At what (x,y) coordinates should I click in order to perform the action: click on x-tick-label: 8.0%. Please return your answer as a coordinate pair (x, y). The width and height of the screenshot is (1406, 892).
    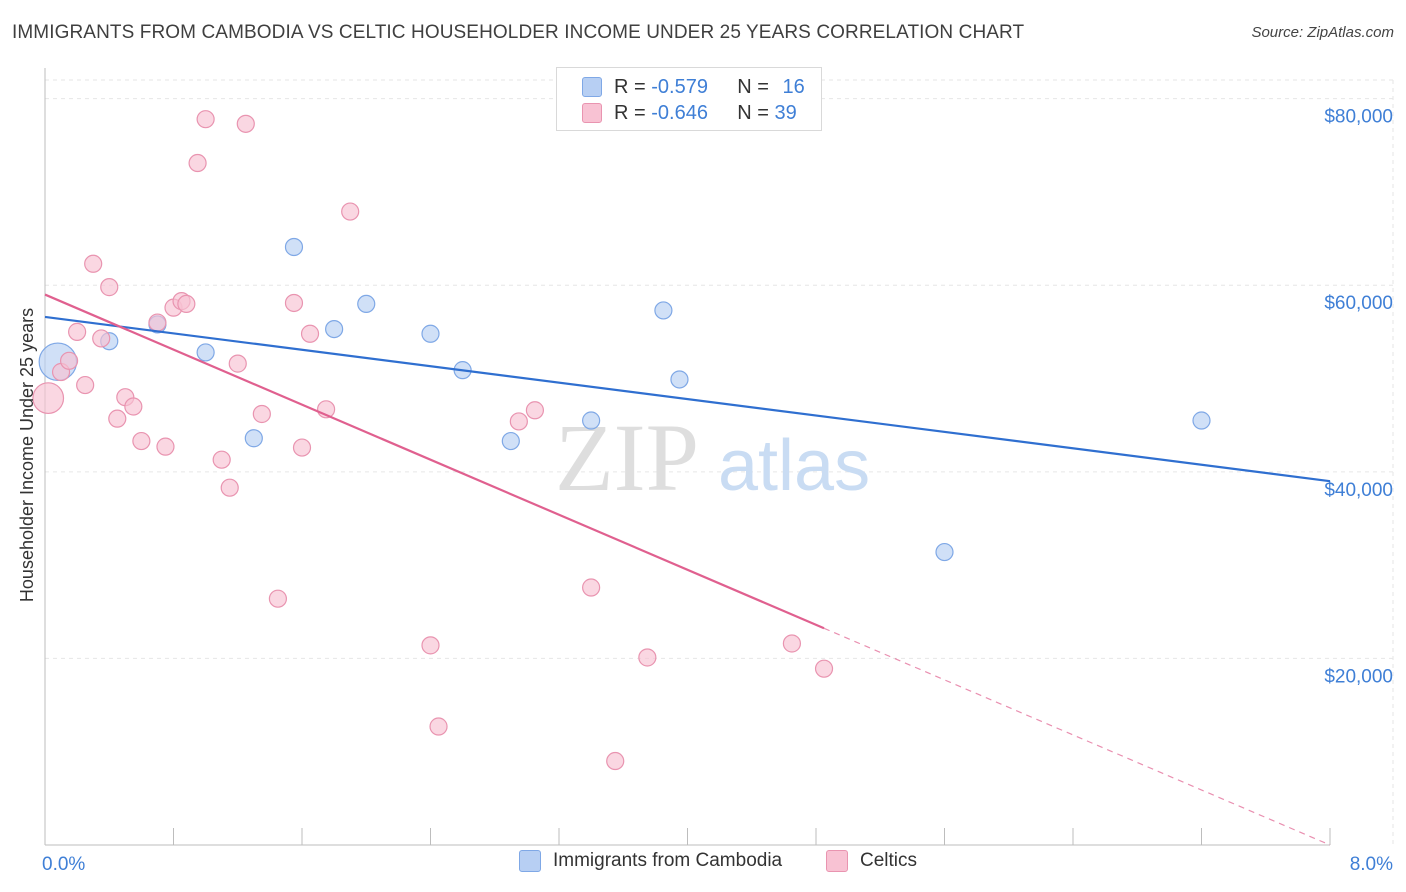
    Looking at the image, I should click on (1371, 864).